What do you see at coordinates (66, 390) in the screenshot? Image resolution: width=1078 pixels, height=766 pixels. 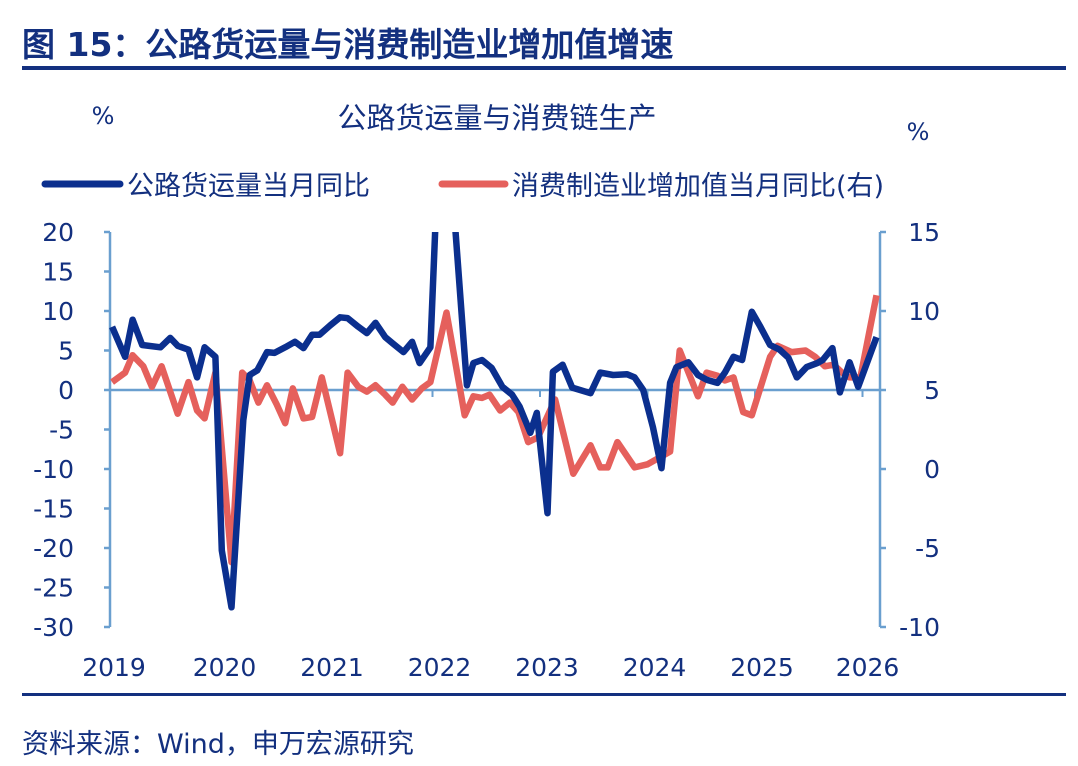 I see `left-tick-label: 0` at bounding box center [66, 390].